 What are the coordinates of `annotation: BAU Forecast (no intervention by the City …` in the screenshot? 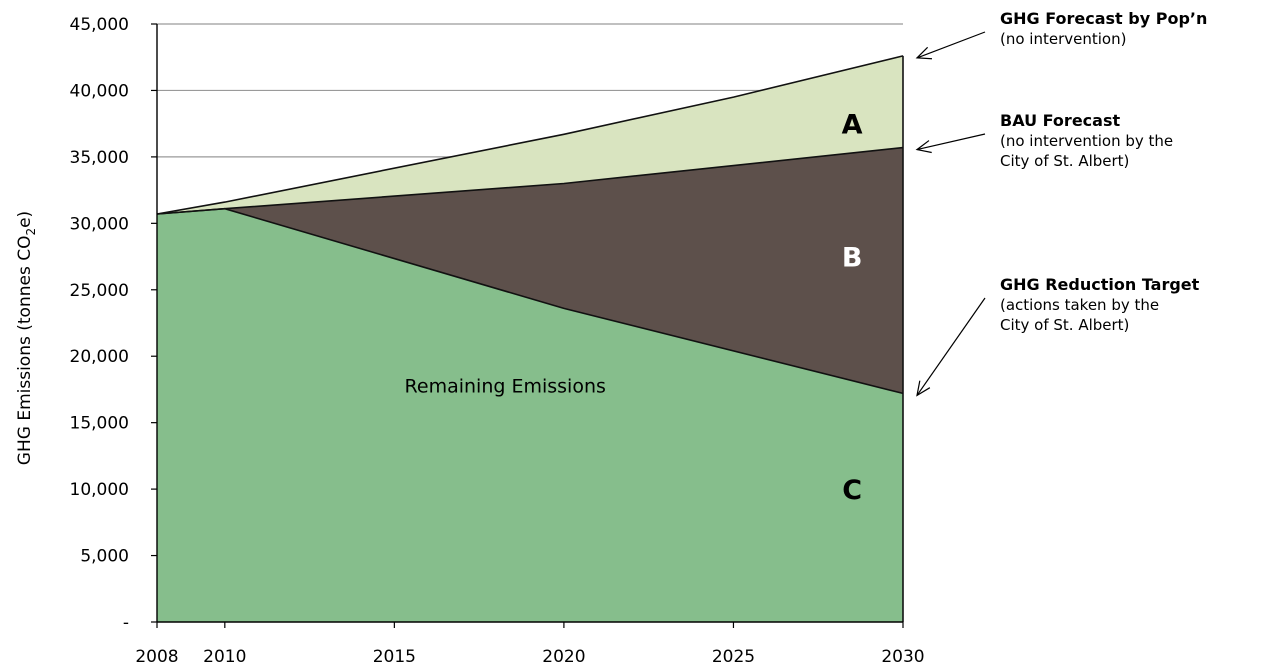 It's located at (1044, 140).